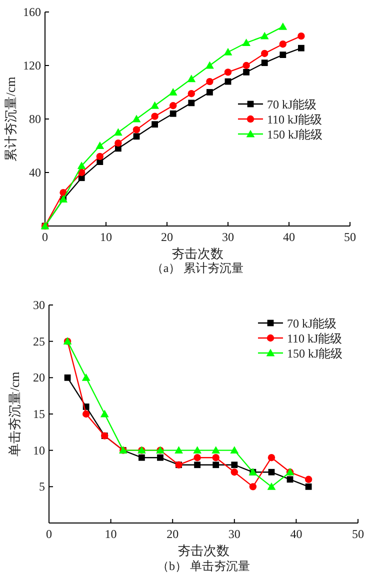 This screenshot has width=374, height=587. I want to click on text: （b） 单击夯沉量, so click(203, 566).